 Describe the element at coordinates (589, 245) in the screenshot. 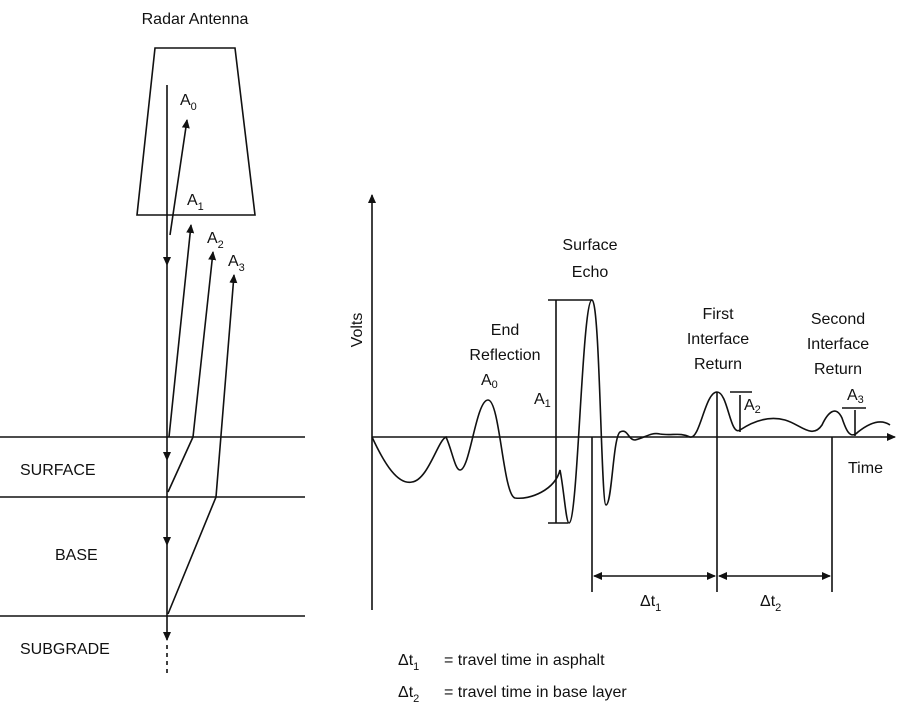

I see `annotation-line: Surface` at that location.